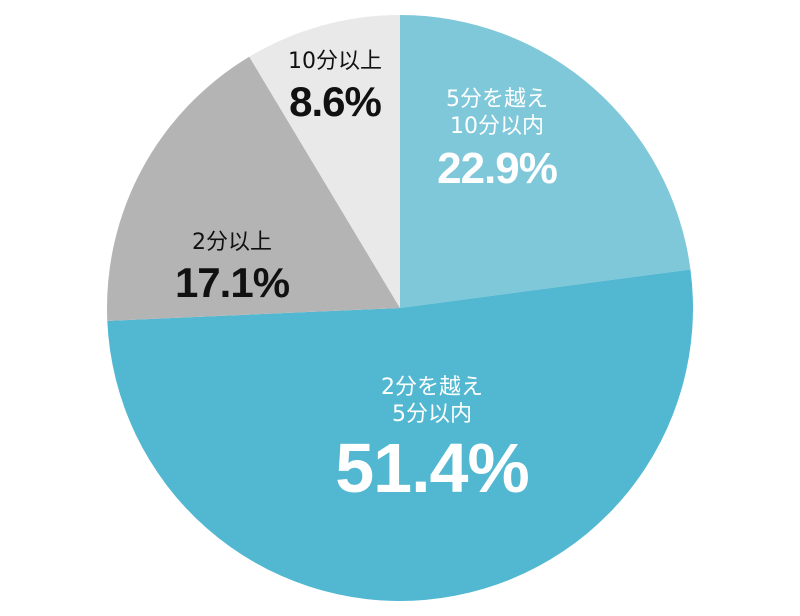  I want to click on slice-label: 5分を越え, so click(497, 99).